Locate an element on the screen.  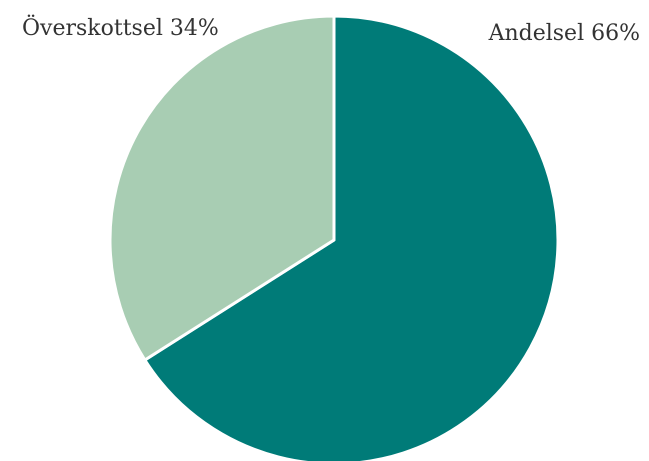
slice-label-andelsel: Andelsel 66% is located at coordinates (564, 33).